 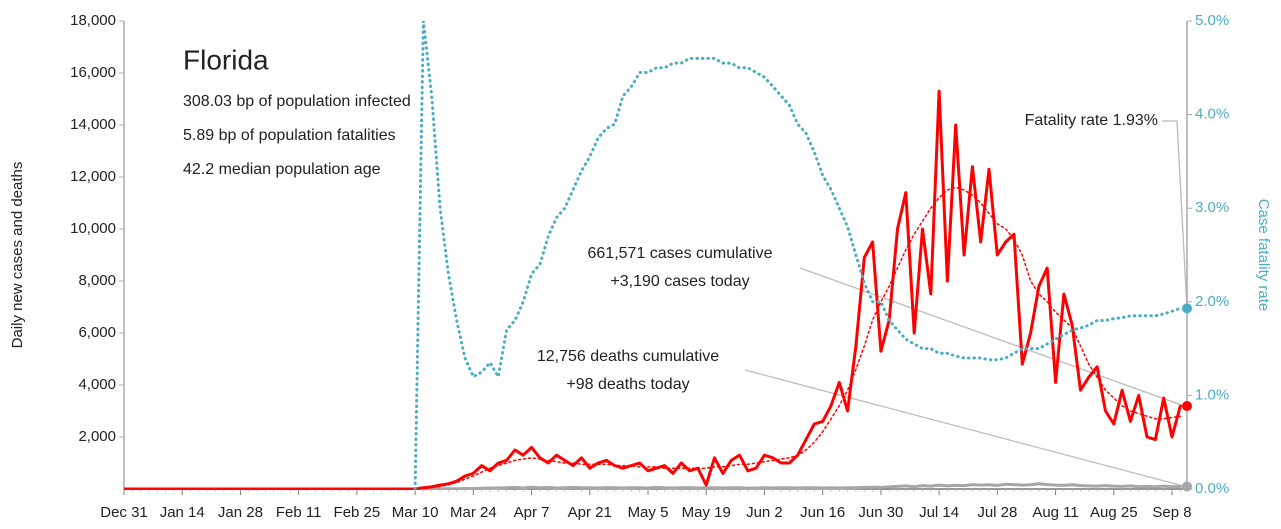 What do you see at coordinates (1171, 512) in the screenshot?
I see `x-tick-label: Sep 8` at bounding box center [1171, 512].